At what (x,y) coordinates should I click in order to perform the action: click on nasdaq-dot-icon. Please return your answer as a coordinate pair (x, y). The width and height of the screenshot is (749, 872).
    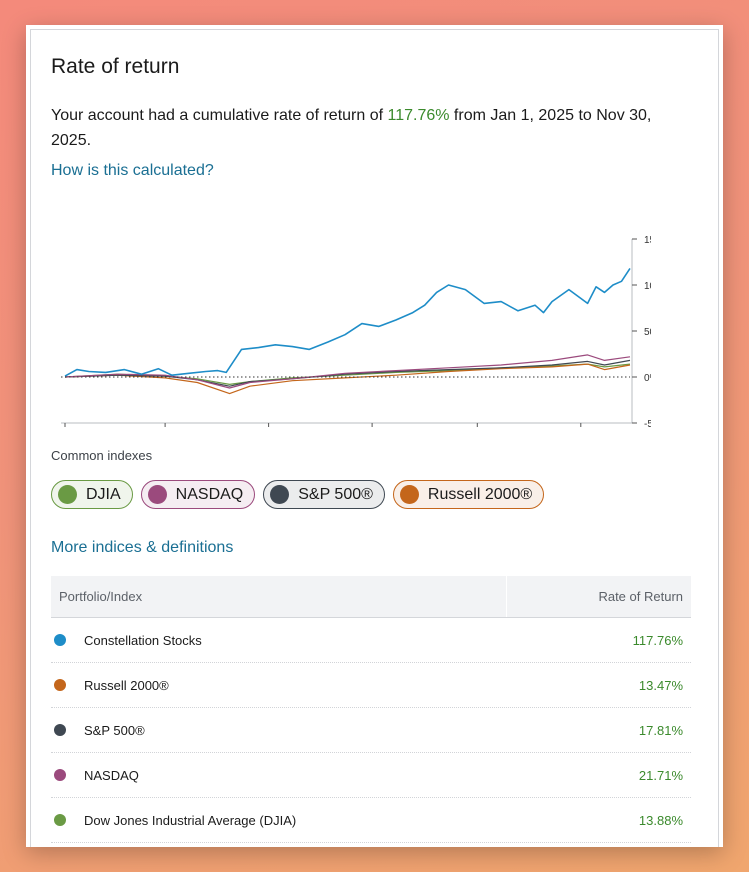
    Looking at the image, I should click on (157, 494).